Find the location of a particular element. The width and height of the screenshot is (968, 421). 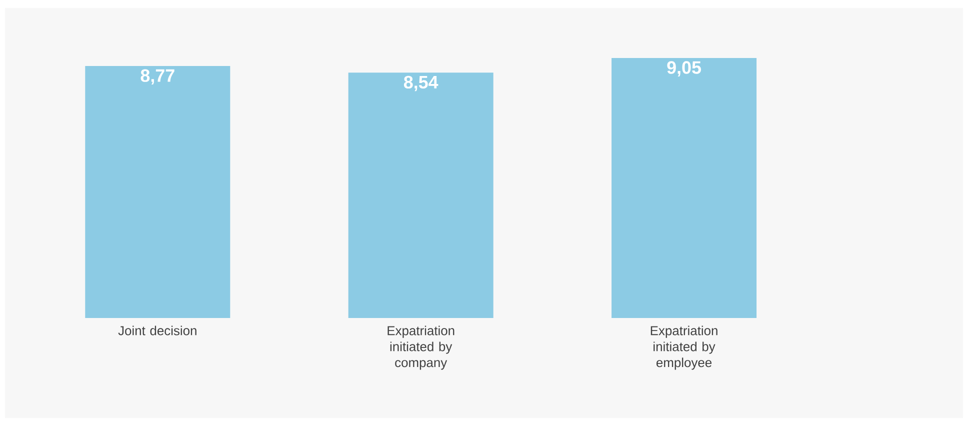

data-label: 8,54 is located at coordinates (421, 84).